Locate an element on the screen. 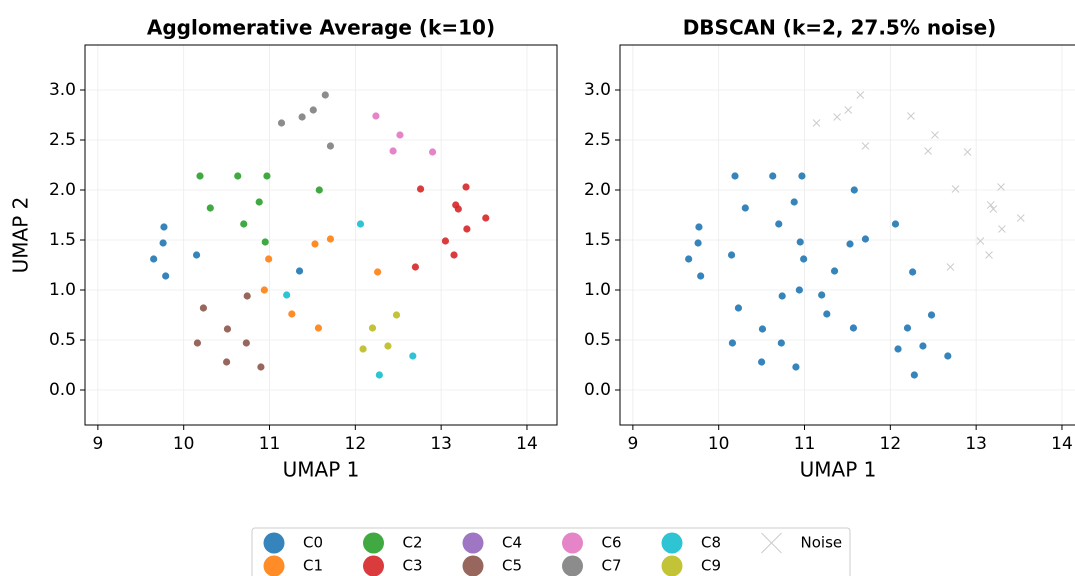 The height and width of the screenshot is (576, 1075). legend-label: C6 is located at coordinates (612, 543).